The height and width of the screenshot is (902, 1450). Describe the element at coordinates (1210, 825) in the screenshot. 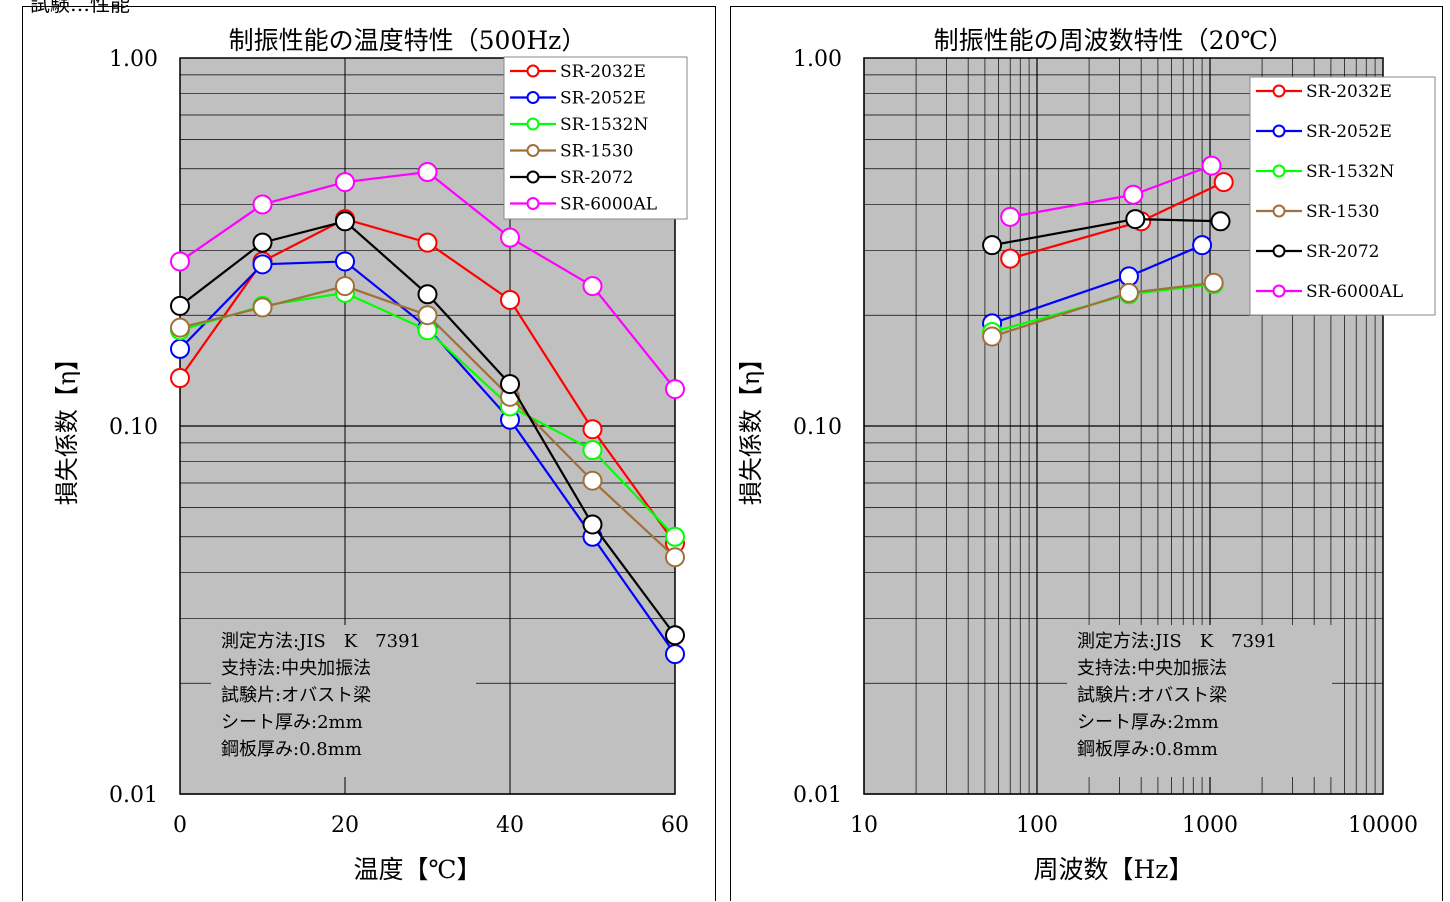

I see `x-tick-label: 1000` at that location.